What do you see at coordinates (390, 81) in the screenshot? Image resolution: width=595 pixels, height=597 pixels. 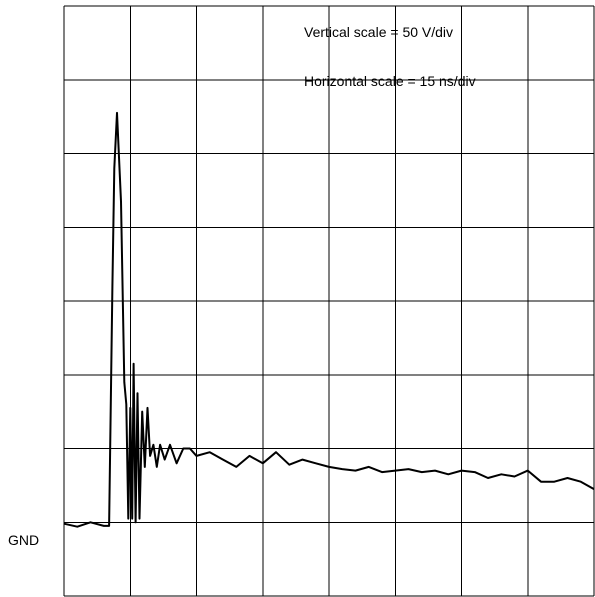 I see `horizontal-scale-annotation: Horizontal scale = 15 ns/div` at bounding box center [390, 81].